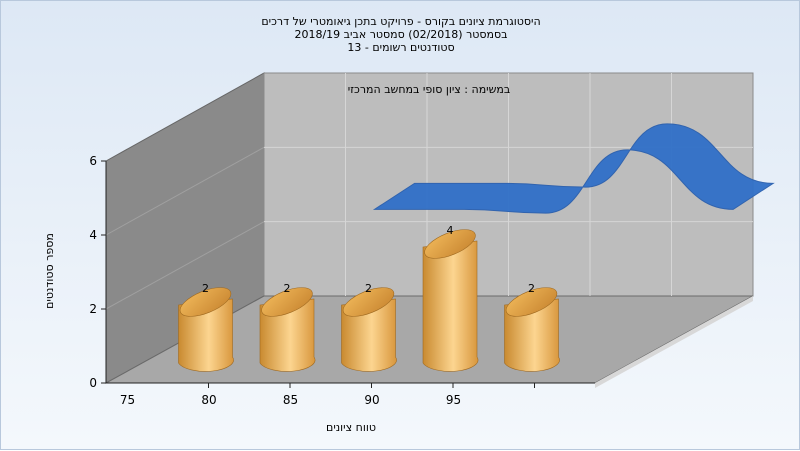 The image size is (800, 451). I want to click on y-tick-label: 4, so click(93, 235).